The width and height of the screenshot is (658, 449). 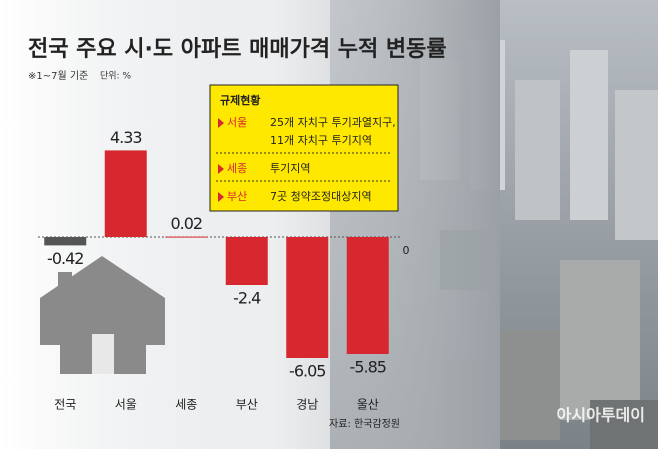 What do you see at coordinates (237, 196) in the screenshot?
I see `annotation-region: 부산` at bounding box center [237, 196].